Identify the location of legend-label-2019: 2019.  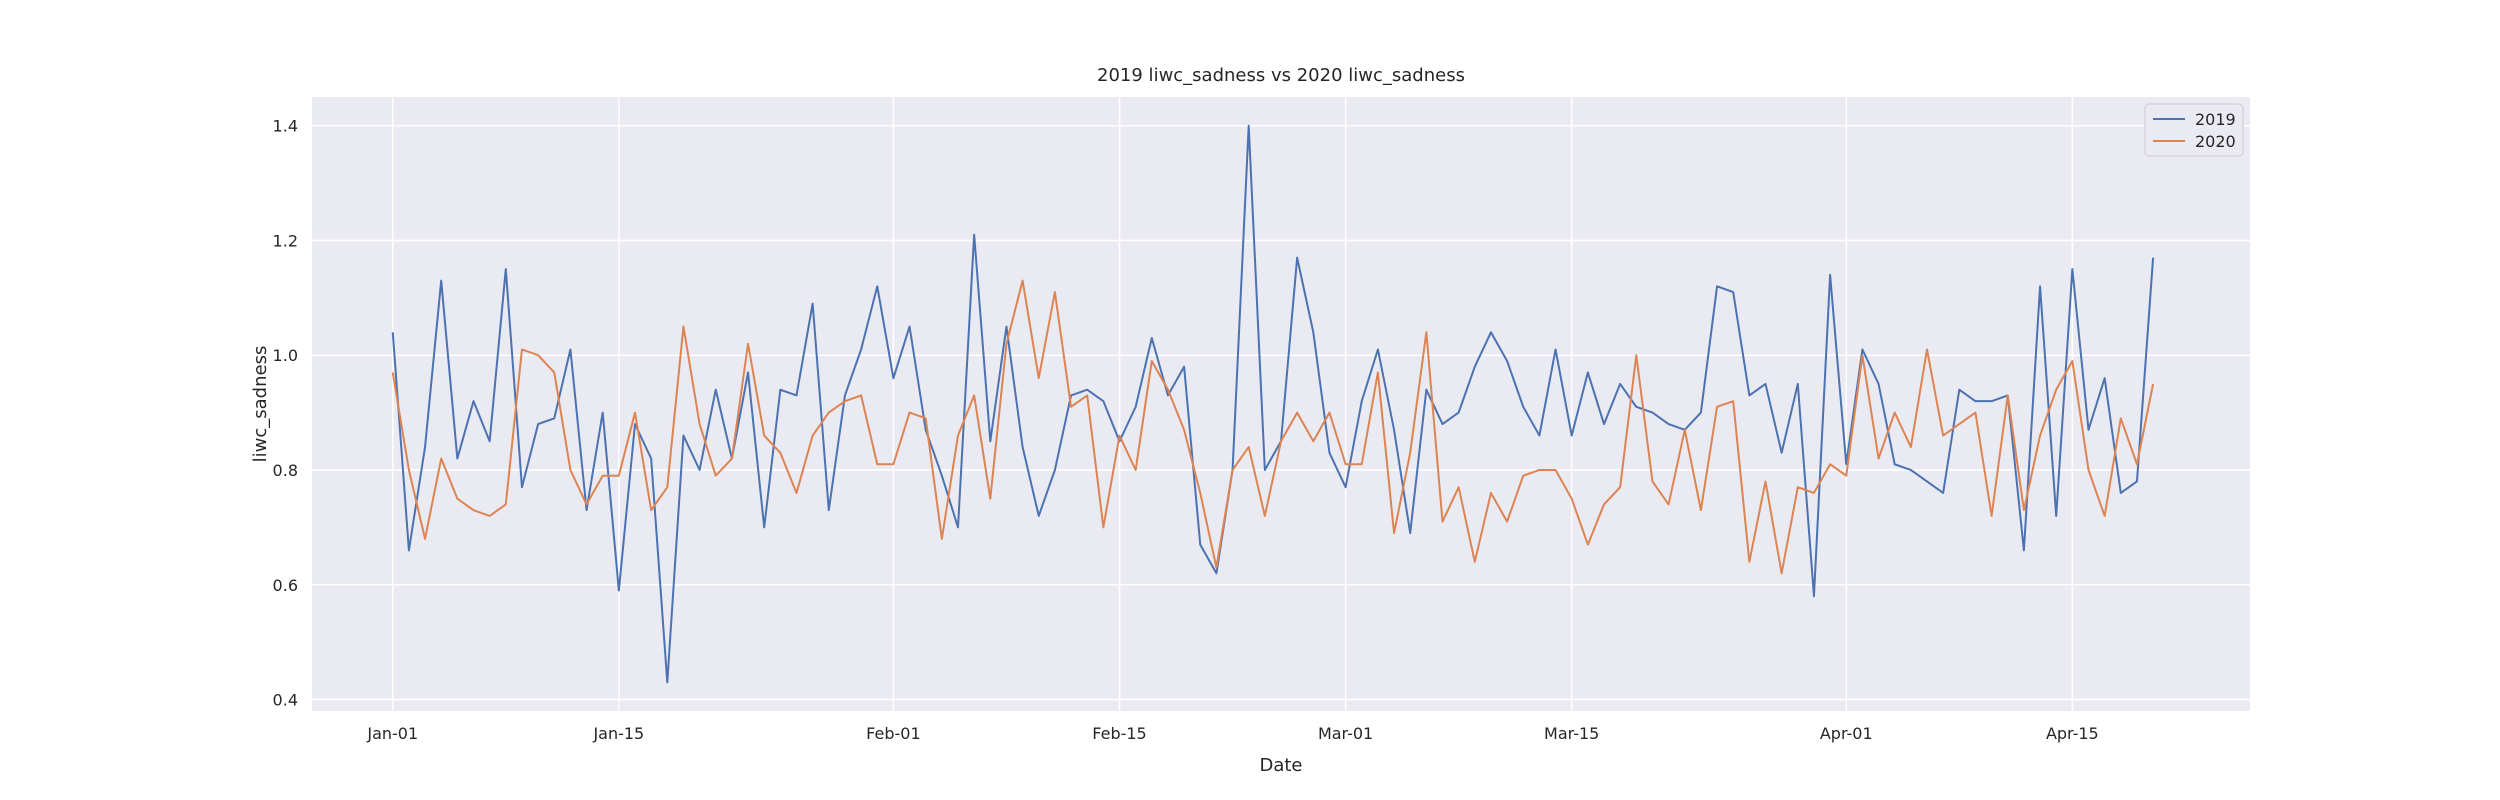
(2215, 119).